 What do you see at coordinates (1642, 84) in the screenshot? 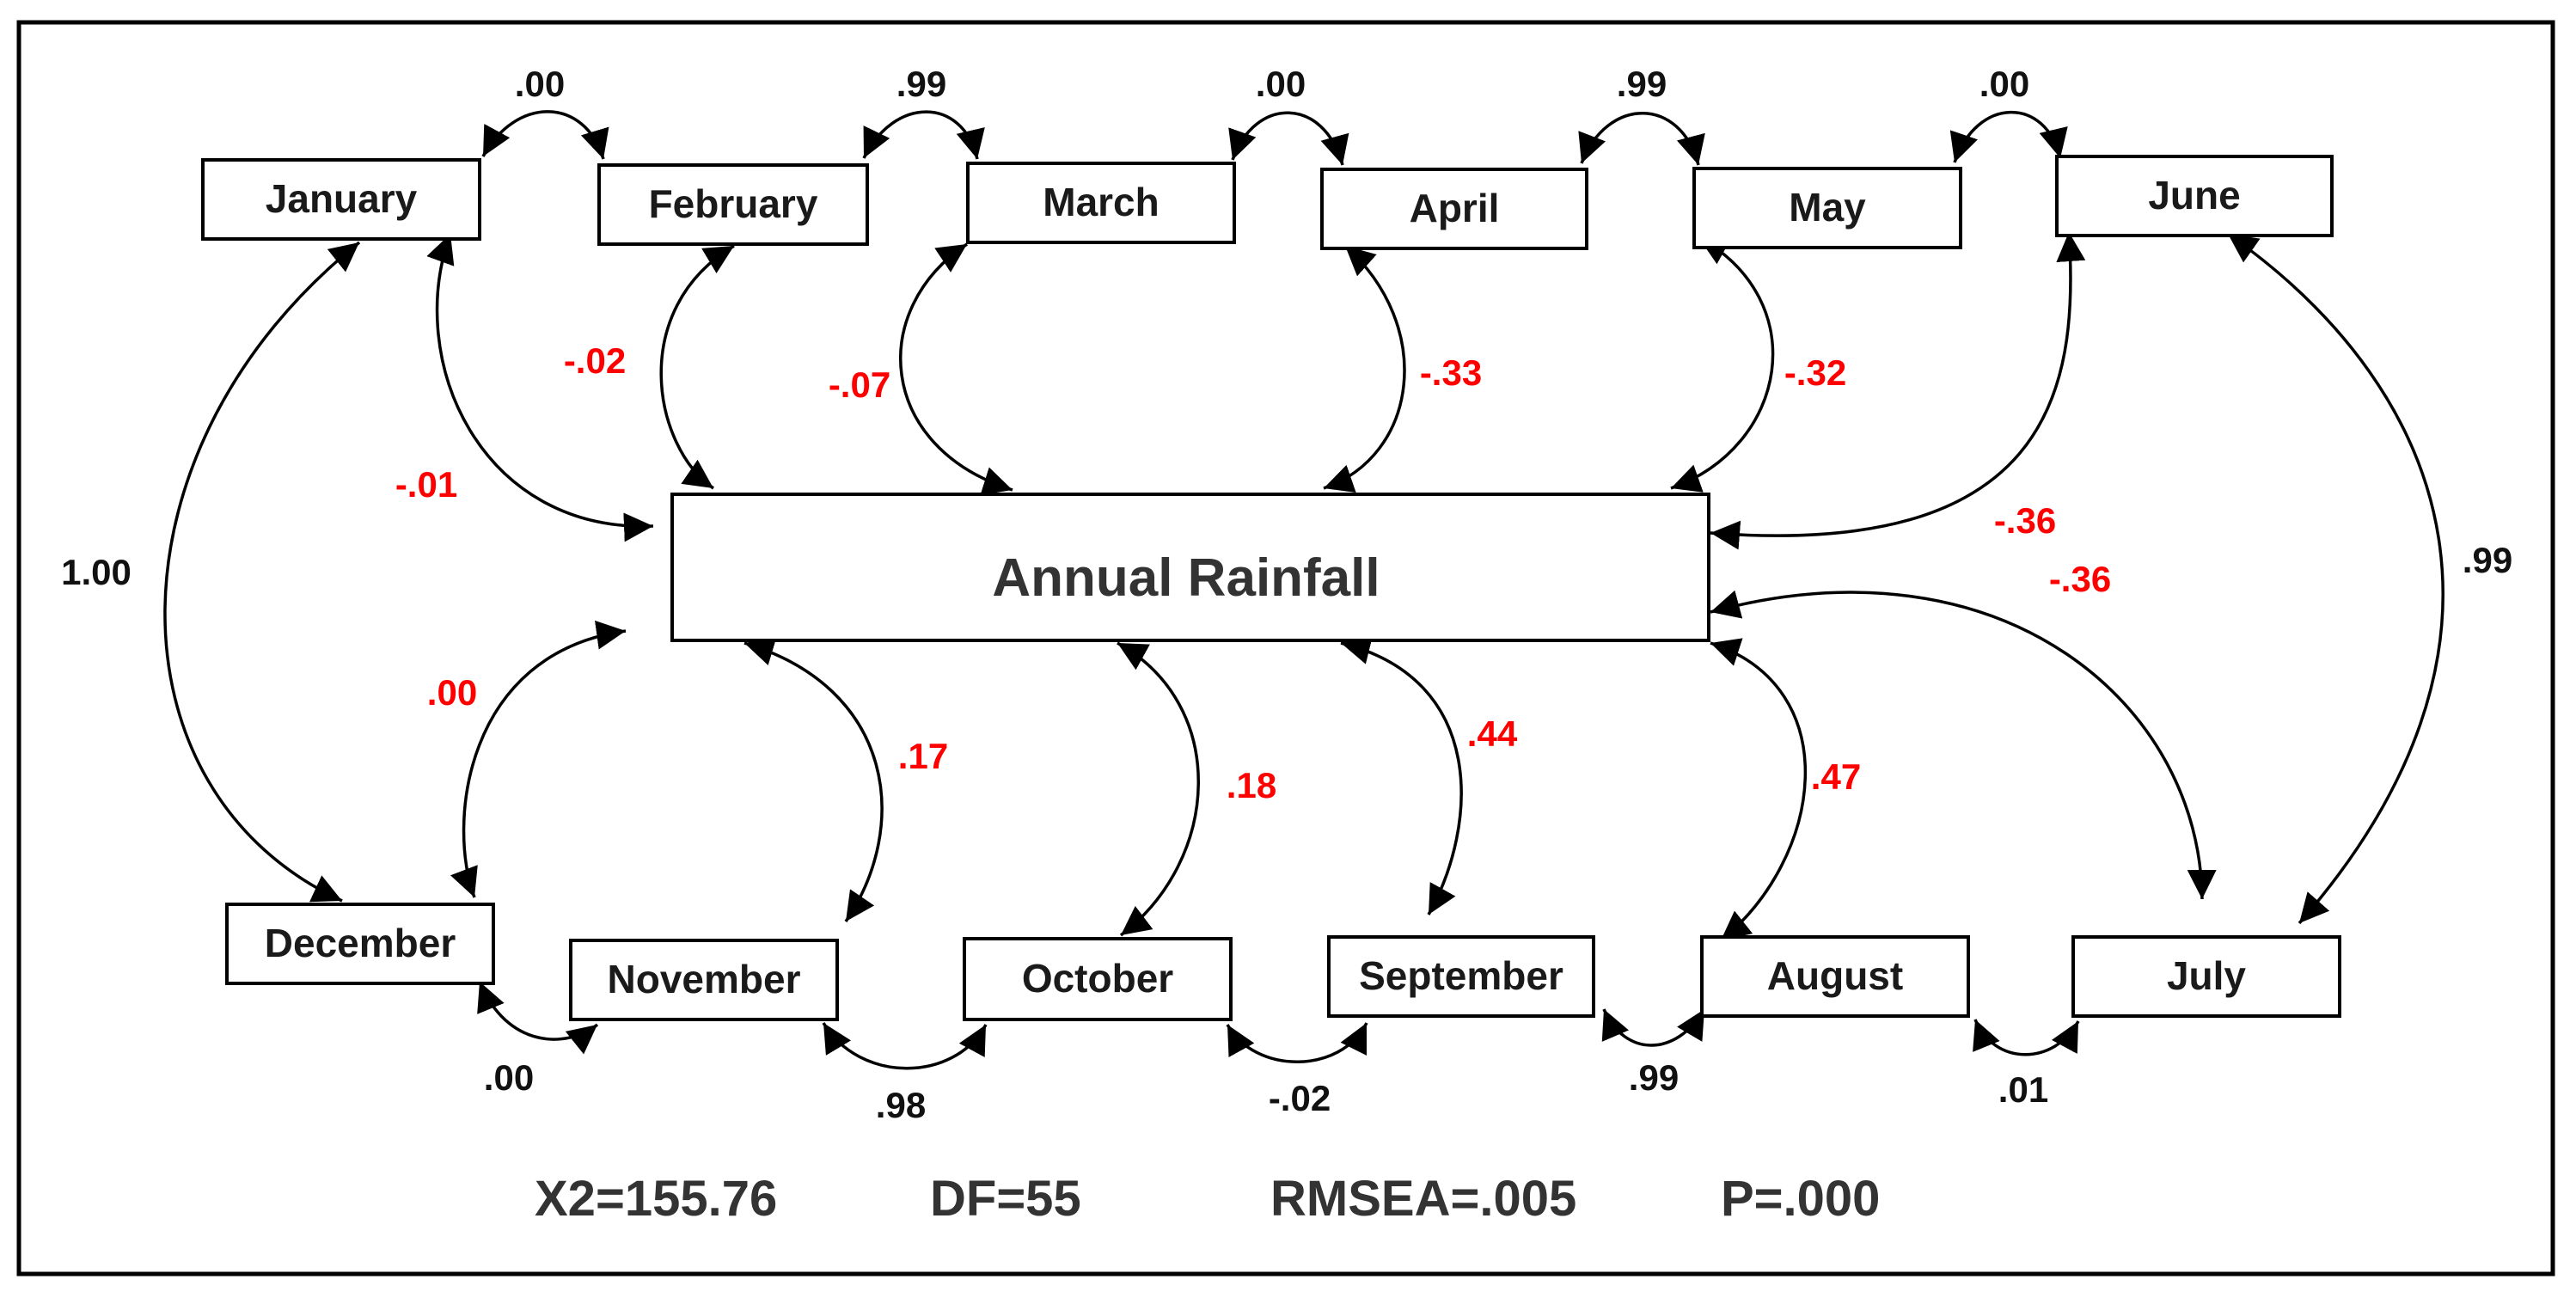
I see `corr-apr-may: .99` at bounding box center [1642, 84].